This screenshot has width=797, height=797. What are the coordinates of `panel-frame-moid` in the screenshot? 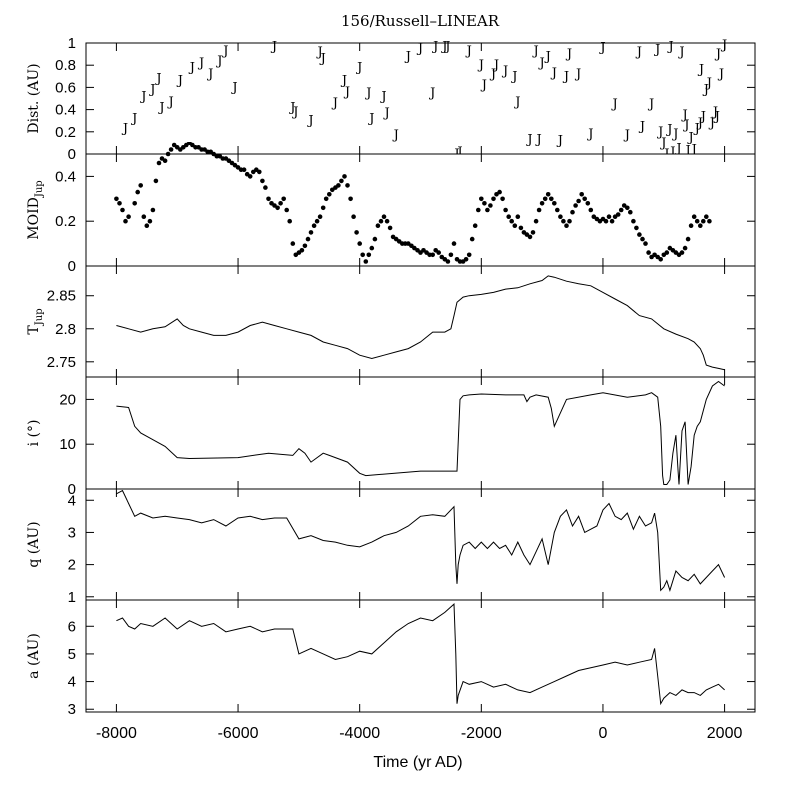 It's located at (420, 210).